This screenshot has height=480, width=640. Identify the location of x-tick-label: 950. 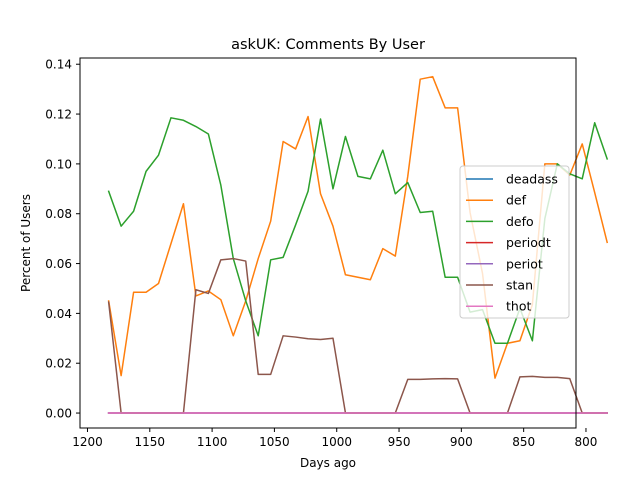
(399, 442).